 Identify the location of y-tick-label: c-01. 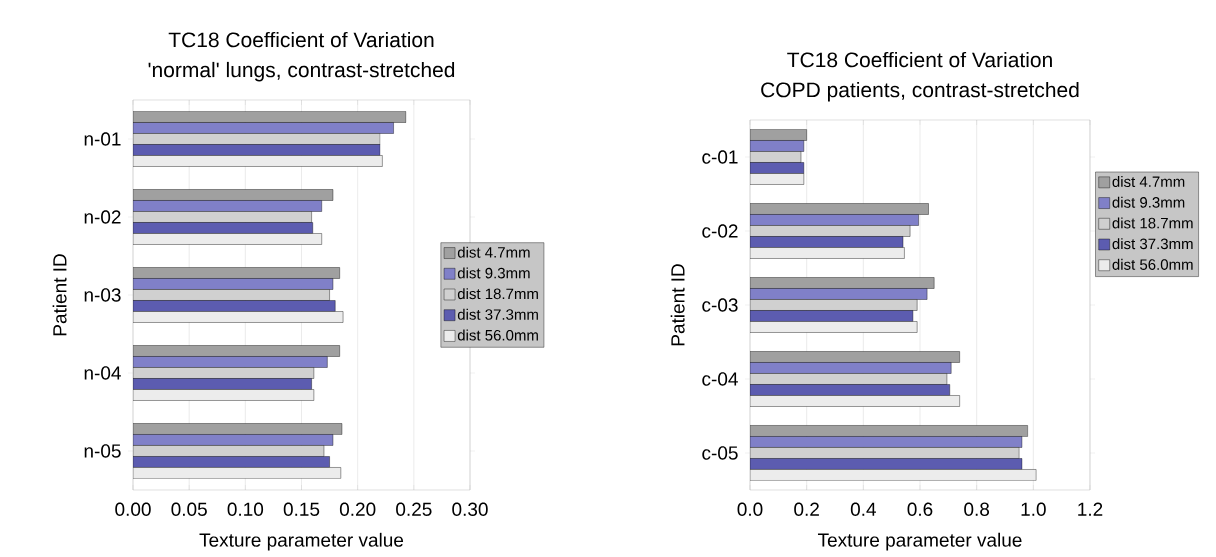
(720, 157).